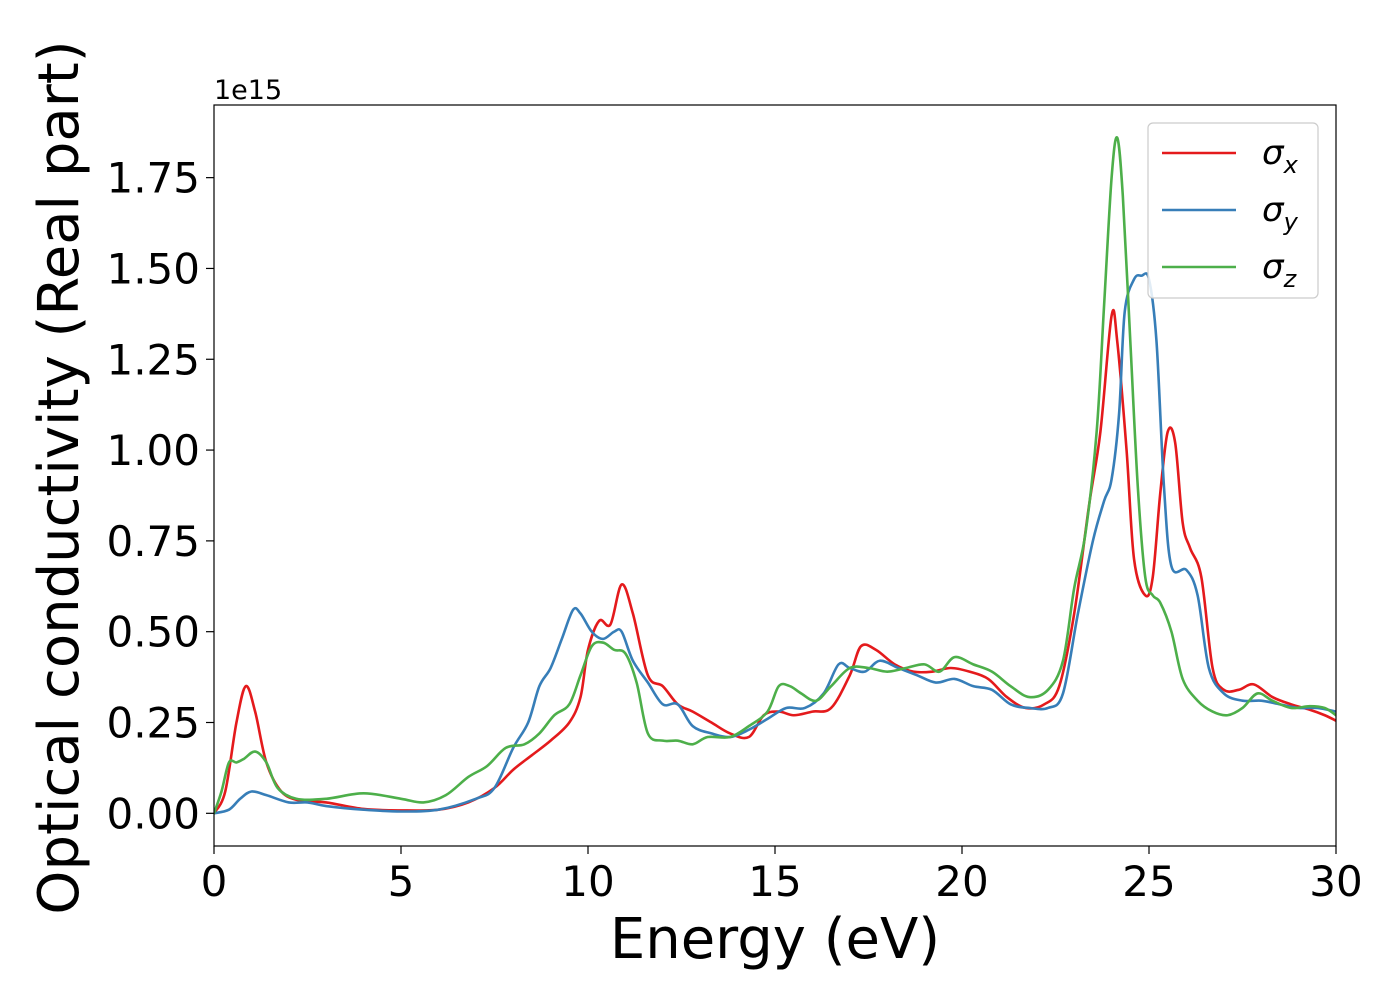 Image resolution: width=1400 pixels, height=1000 pixels. What do you see at coordinates (153, 178) in the screenshot?
I see `y-tick-label: 1.75` at bounding box center [153, 178].